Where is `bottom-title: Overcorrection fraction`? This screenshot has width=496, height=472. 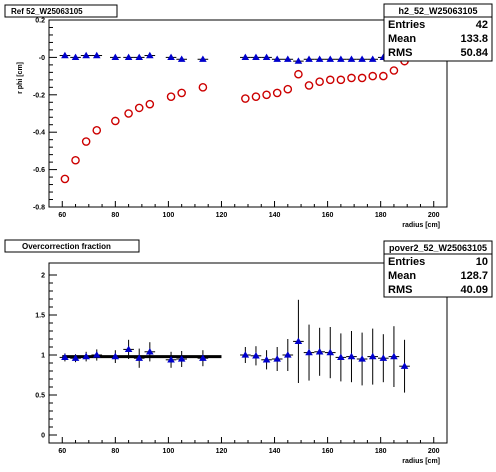
bottom-title: Overcorrection fraction is located at coordinates (66, 246).